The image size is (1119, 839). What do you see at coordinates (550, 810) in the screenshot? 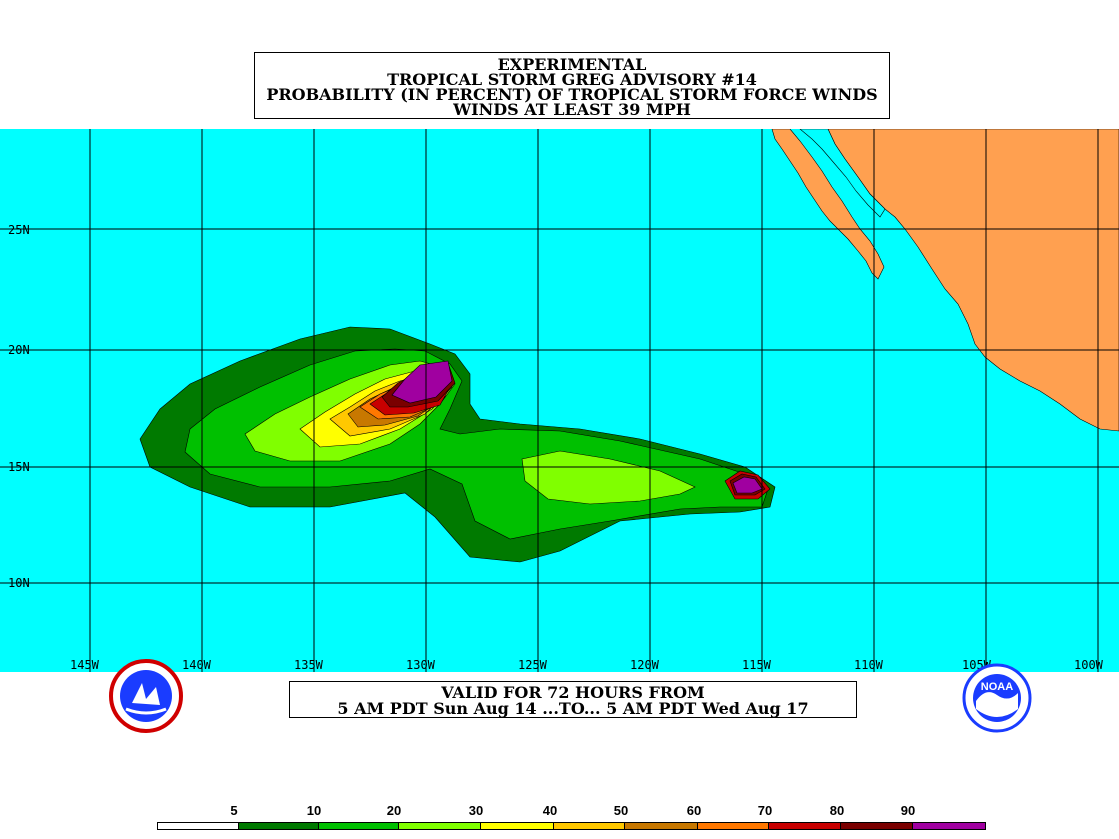
I see `legend-label-40: 40` at bounding box center [550, 810].